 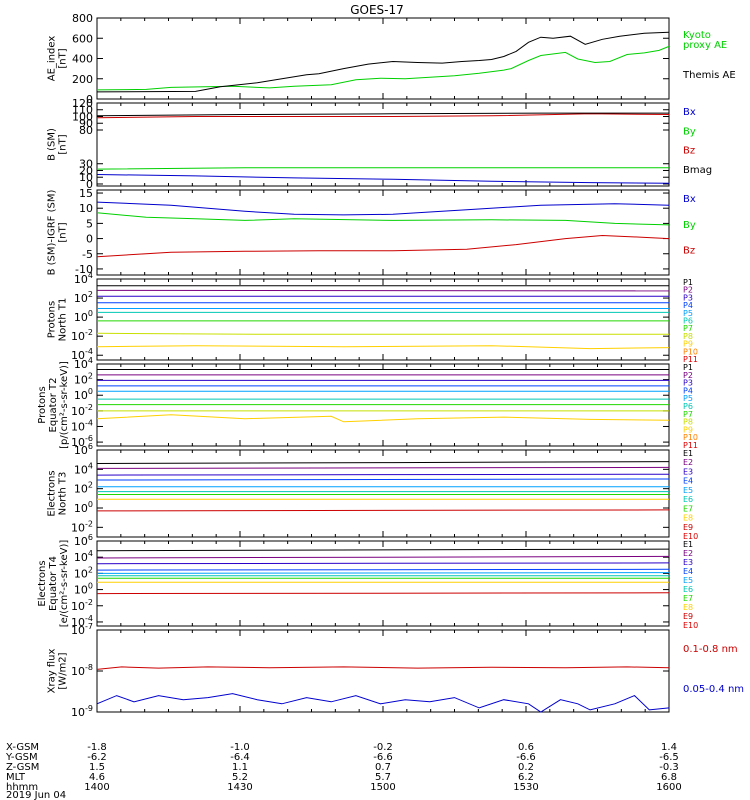 I want to click on series-p9, so click(x=383, y=418).